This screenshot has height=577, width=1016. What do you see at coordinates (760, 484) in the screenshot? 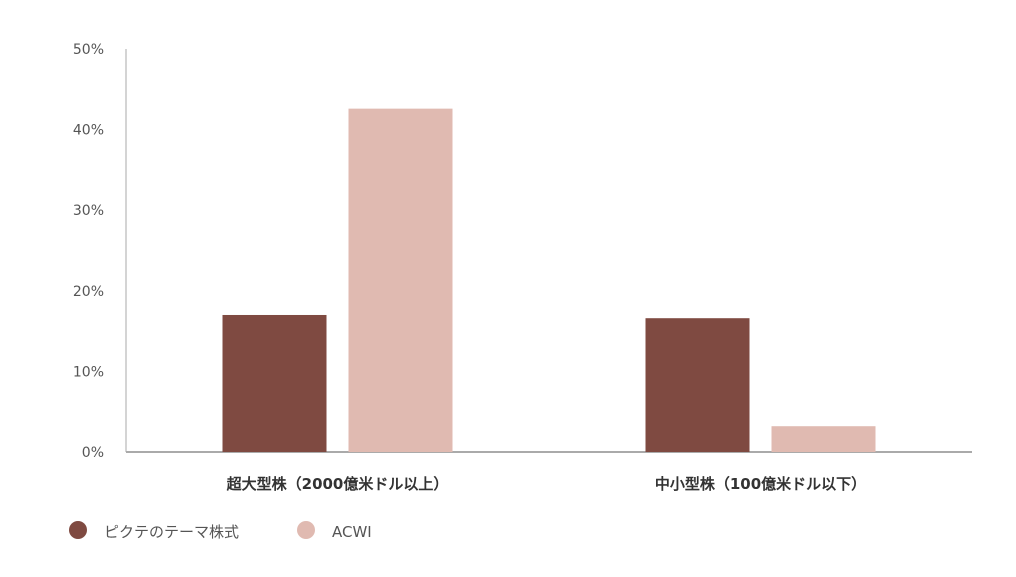
I see `category-label: 中小型株（100億米ドル以下）` at bounding box center [760, 484].